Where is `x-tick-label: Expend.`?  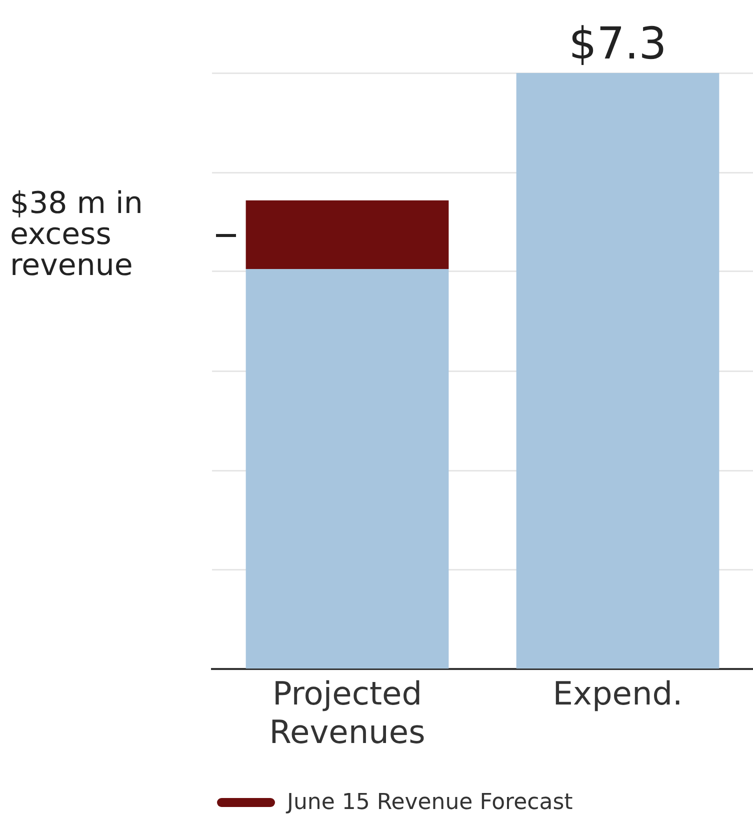 x-tick-label: Expend. is located at coordinates (617, 693).